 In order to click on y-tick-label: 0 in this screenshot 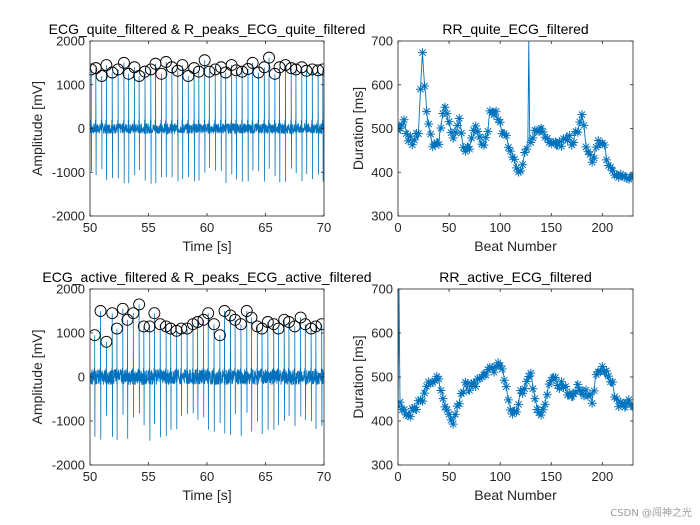, I will do `click(81, 128)`.